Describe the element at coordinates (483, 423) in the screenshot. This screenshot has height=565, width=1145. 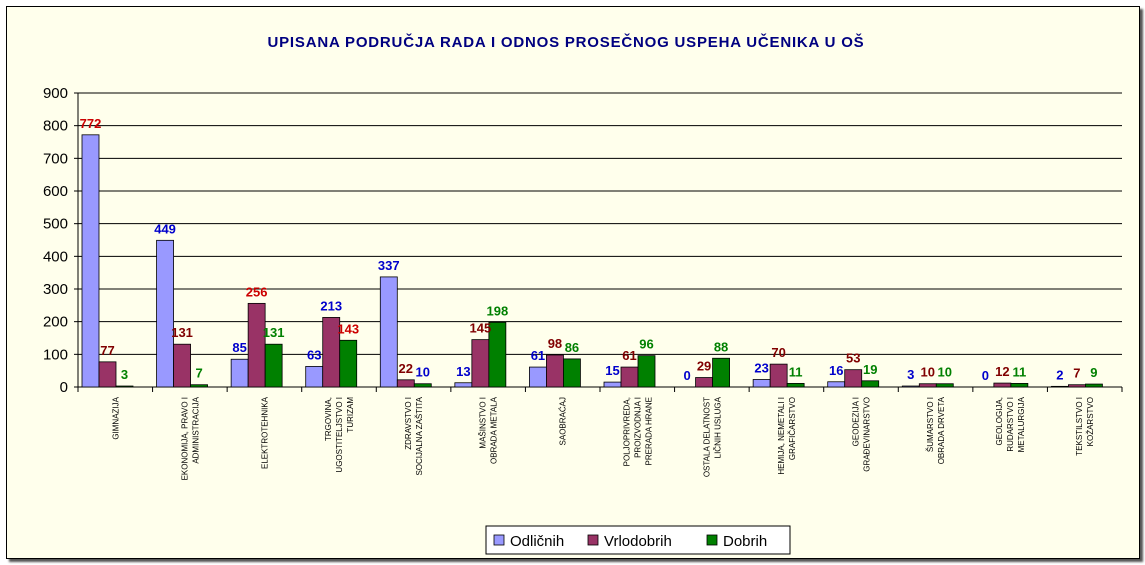
I see `category-label: MAŠINSTVO I` at that location.